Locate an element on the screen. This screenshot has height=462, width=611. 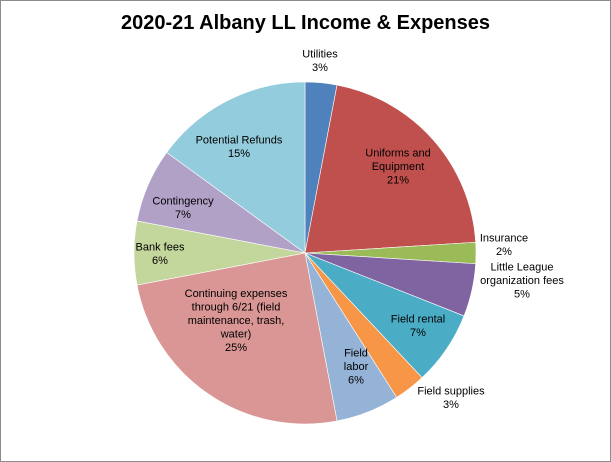
slice-label-1: Uniforms and Equipment 21% is located at coordinates (397, 167).